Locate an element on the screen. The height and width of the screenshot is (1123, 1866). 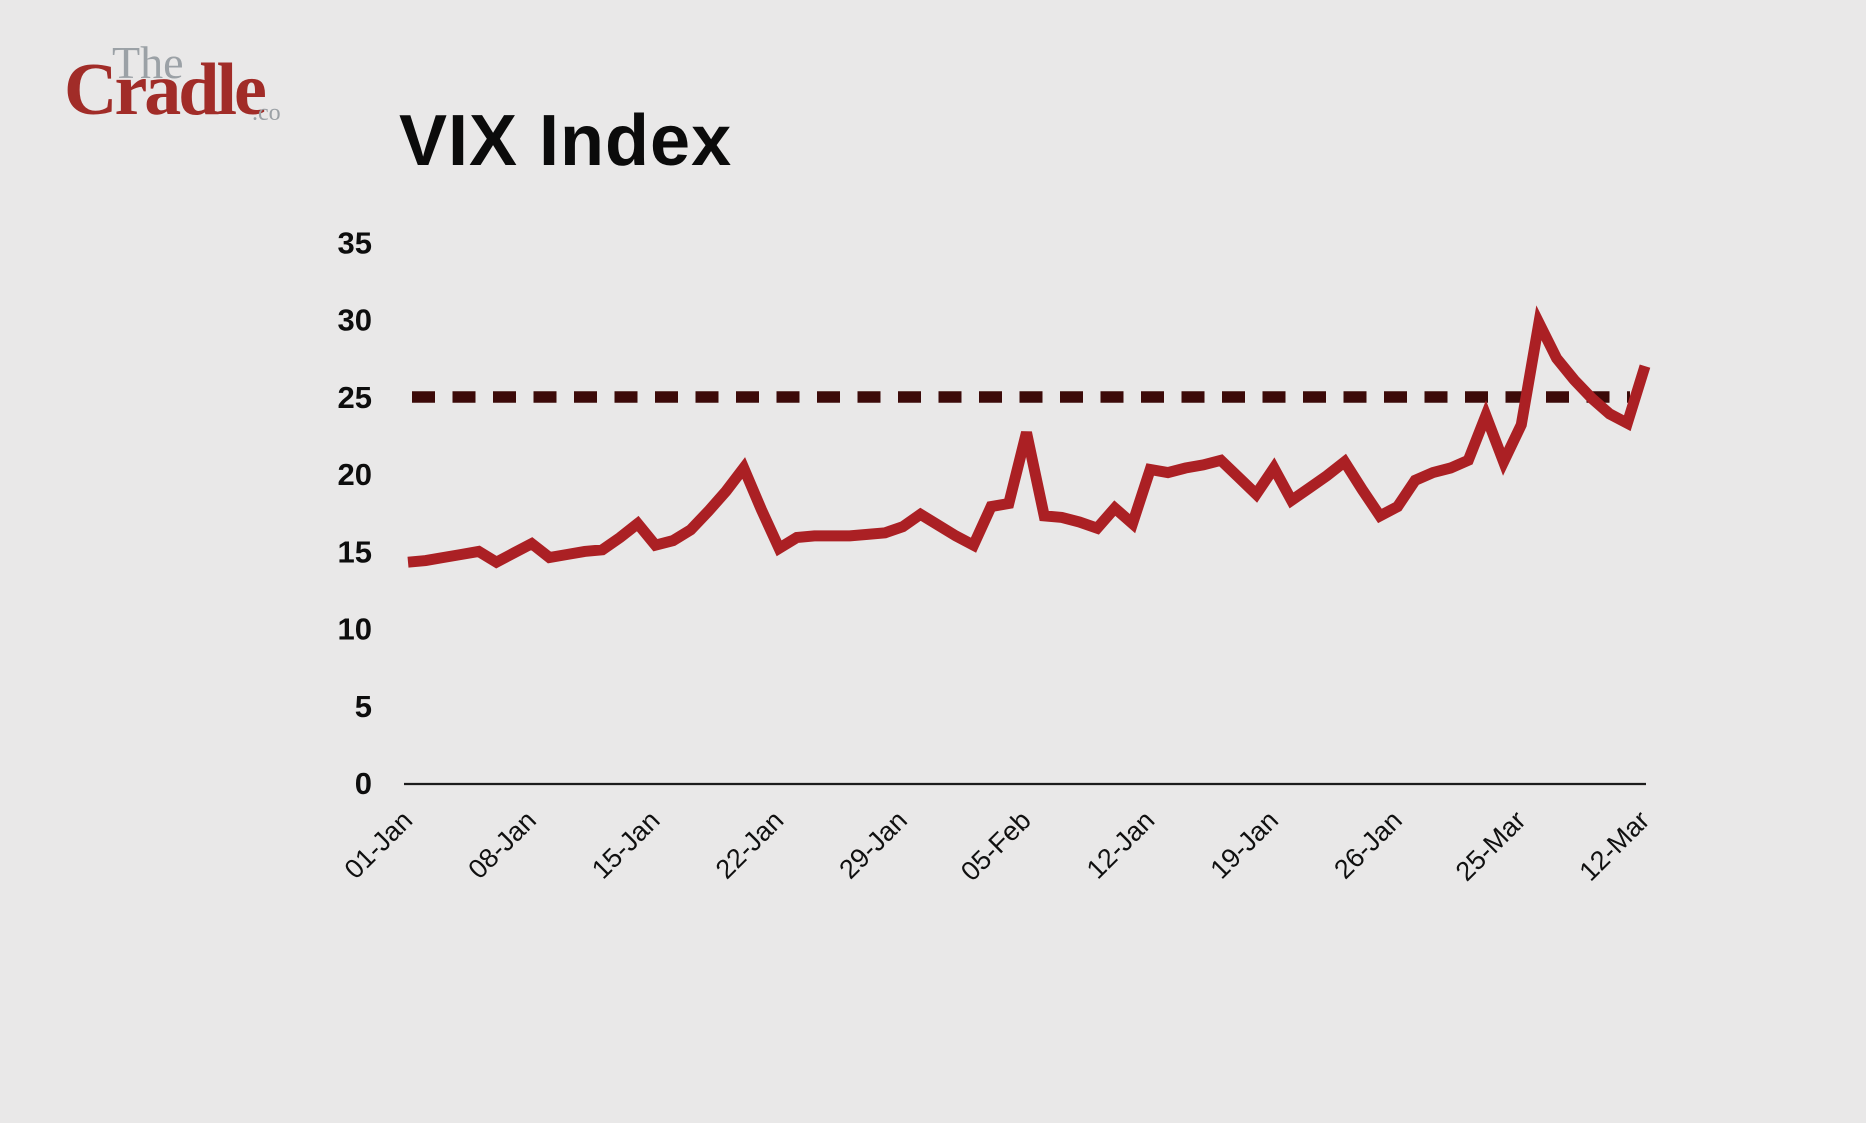
x-tick-label: 29-Jan is located at coordinates (873, 845).